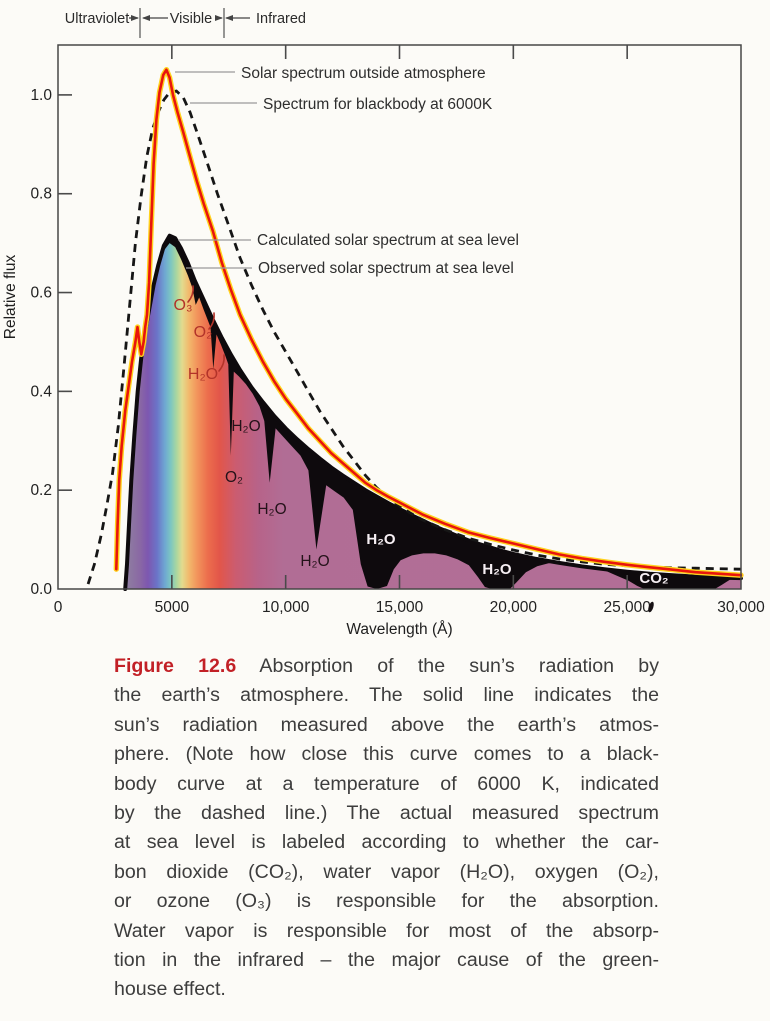 This screenshot has height=1021, width=770. Describe the element at coordinates (10, 297) in the screenshot. I see `y-axis-title: Relative flux` at that location.